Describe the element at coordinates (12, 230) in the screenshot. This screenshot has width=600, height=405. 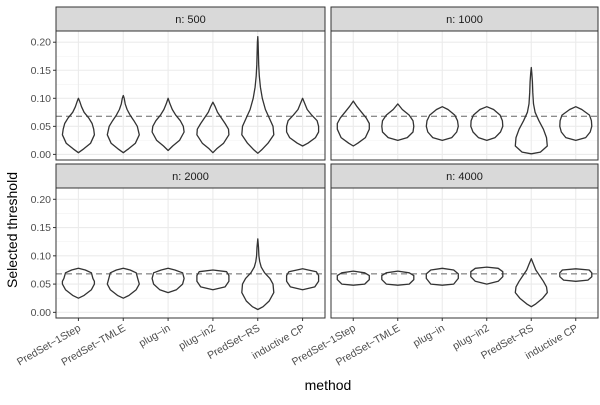
I see `y-axis-label: Selected threshold` at that location.